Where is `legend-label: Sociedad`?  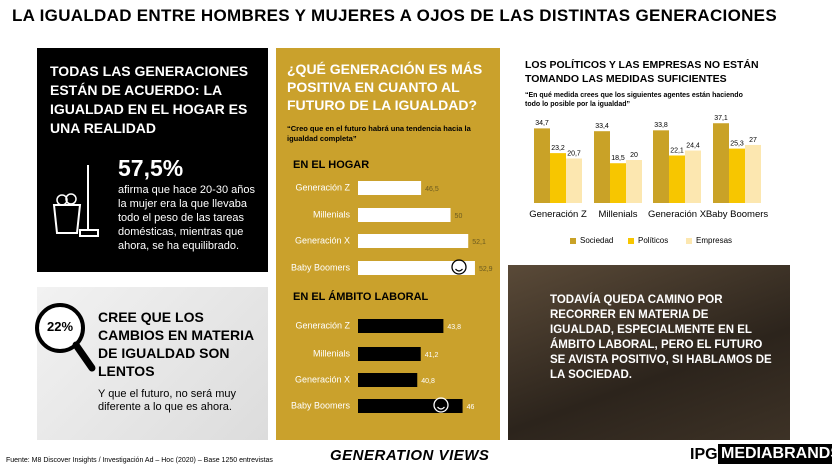
legend-label: Sociedad is located at coordinates (596, 240).